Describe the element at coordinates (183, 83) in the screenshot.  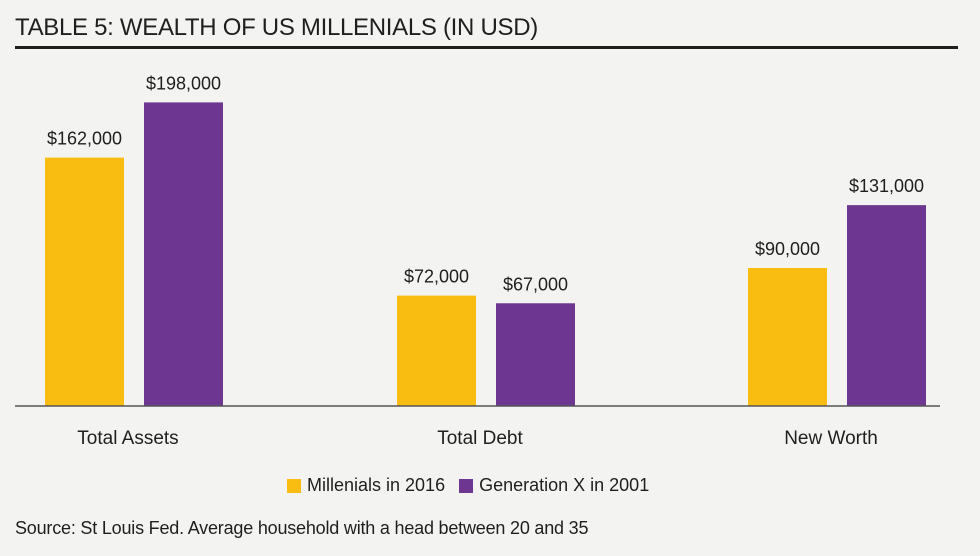
I see `data-label-total-assets-genx: $198,000` at that location.